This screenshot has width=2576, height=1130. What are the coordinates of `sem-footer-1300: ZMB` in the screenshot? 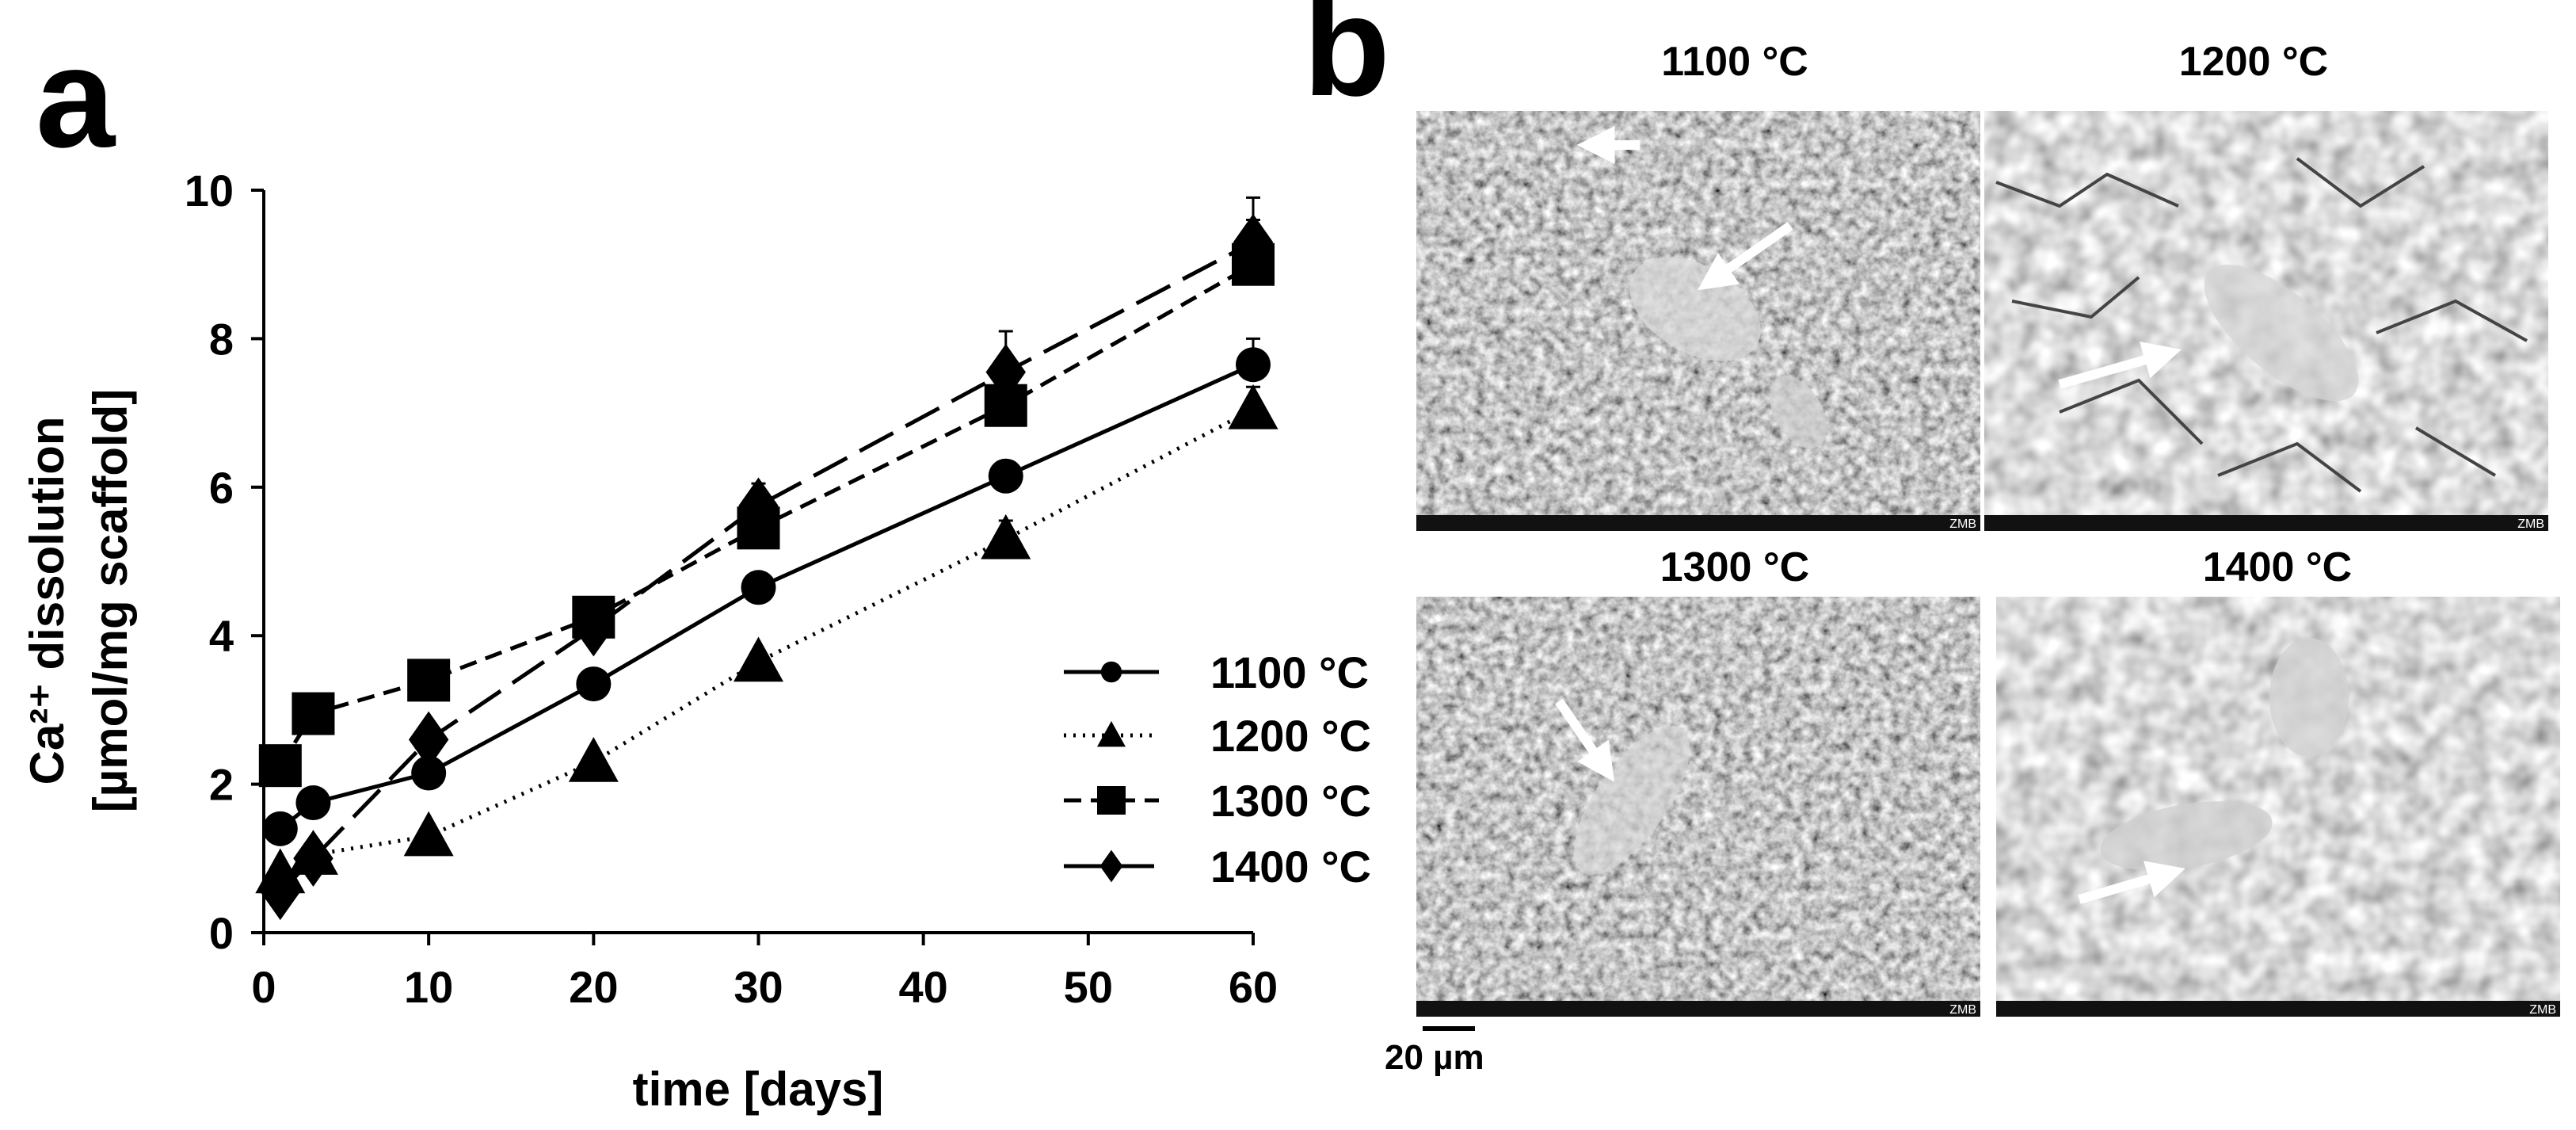 It's located at (1962, 1010).